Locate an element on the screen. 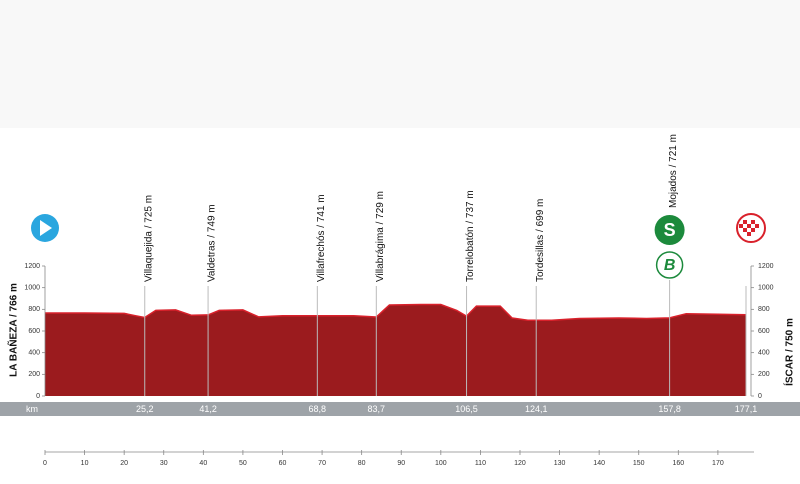 This screenshot has height=484, width=800. profile-line is located at coordinates (396, 312).